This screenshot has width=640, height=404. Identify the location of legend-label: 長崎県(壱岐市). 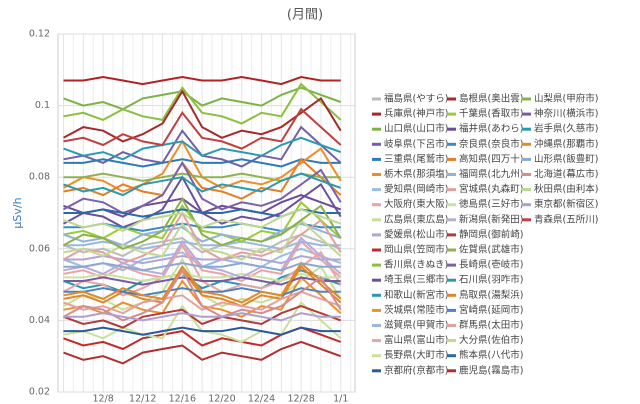
(491, 265).